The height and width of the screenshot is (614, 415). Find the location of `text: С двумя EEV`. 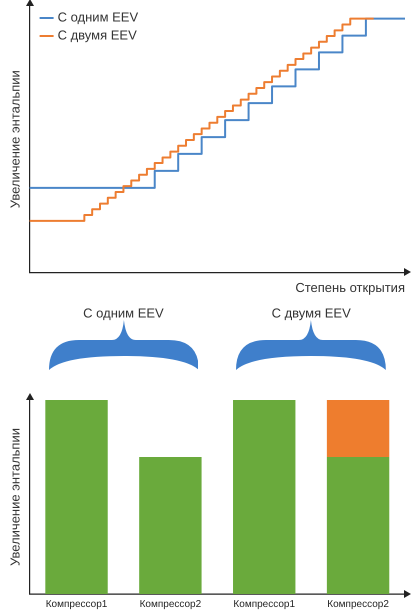

text: С двумя EEV is located at coordinates (312, 313).